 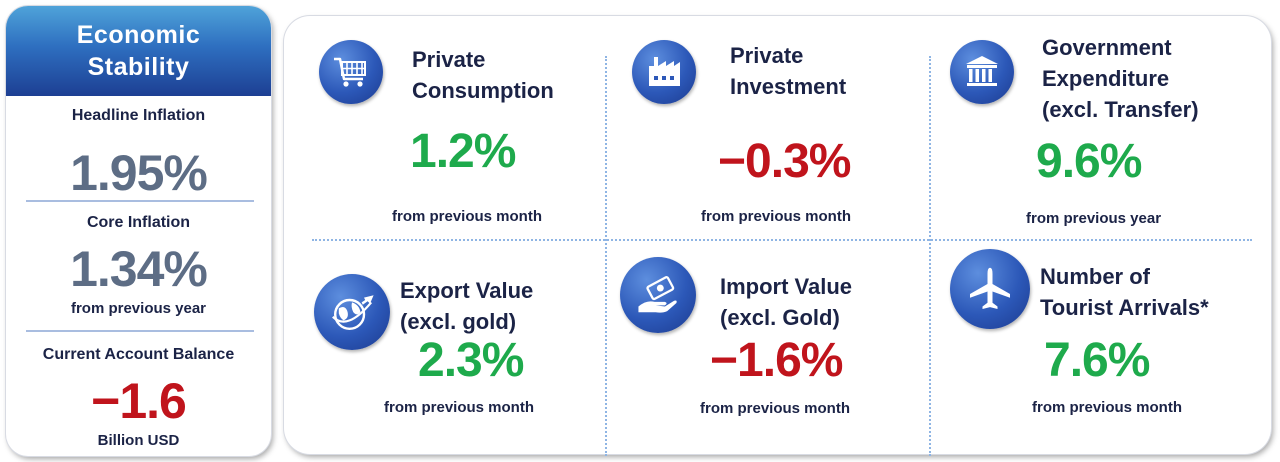 What do you see at coordinates (458, 321) in the screenshot?
I see `title-line: (excl. gold)` at bounding box center [458, 321].